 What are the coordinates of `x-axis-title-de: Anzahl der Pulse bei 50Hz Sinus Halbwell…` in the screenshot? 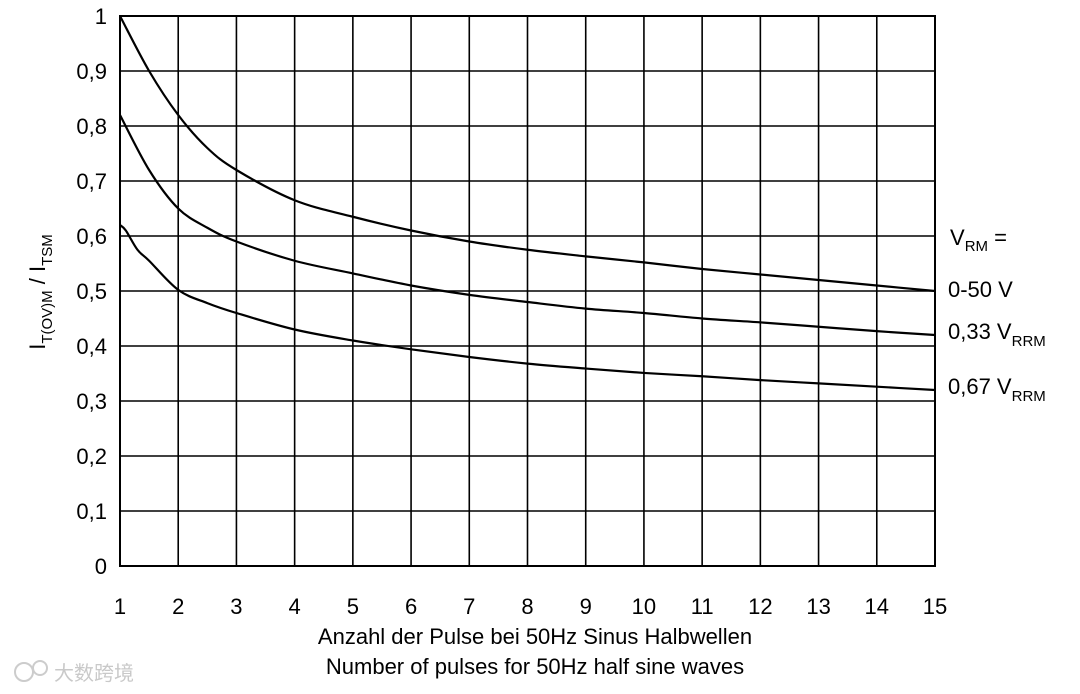 It's located at (535, 636).